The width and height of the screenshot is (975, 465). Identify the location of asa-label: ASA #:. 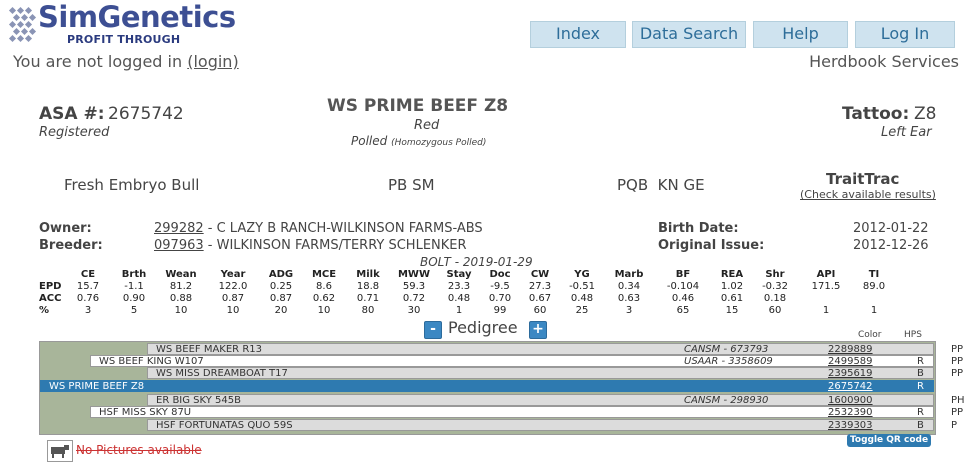
(72, 114).